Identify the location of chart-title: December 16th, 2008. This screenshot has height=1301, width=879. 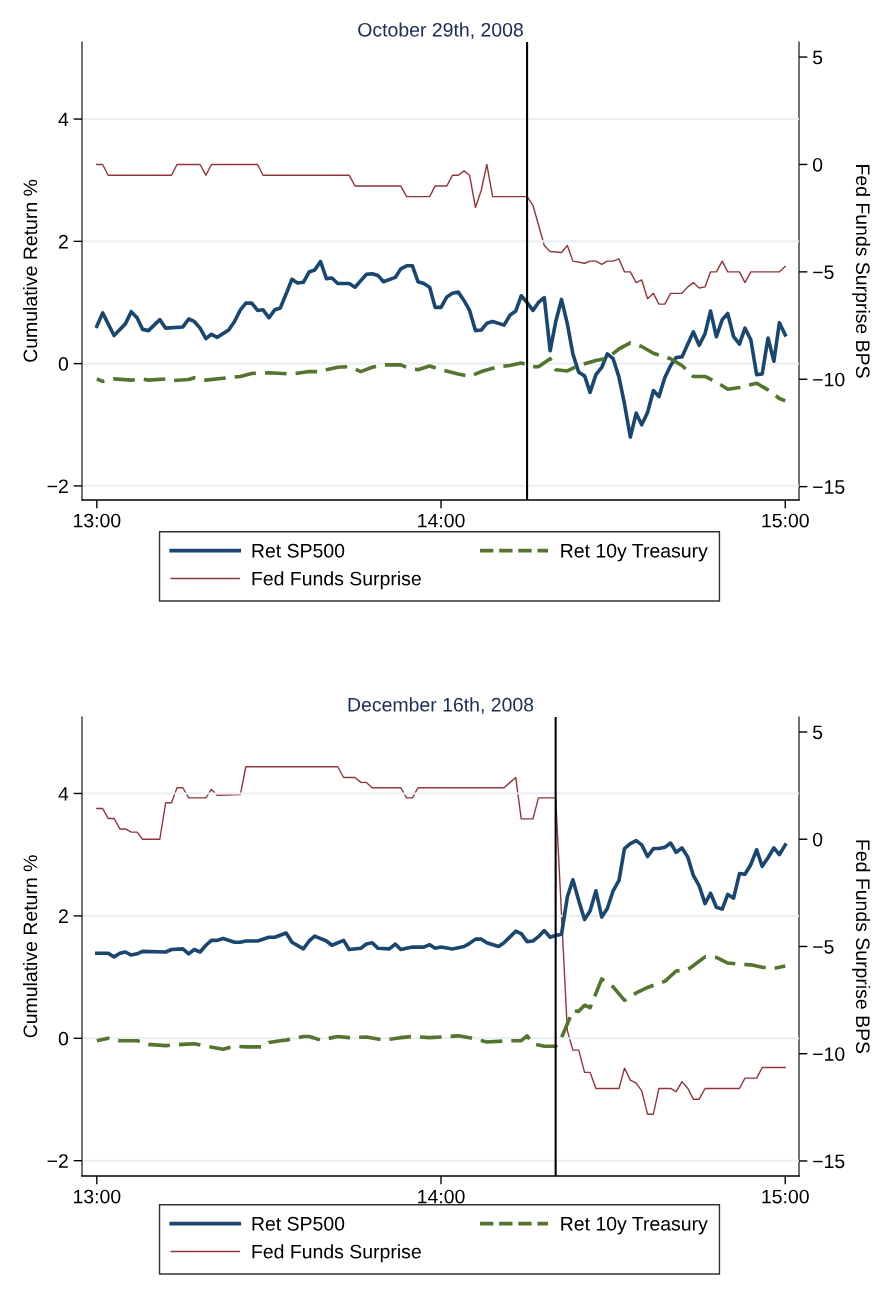
(441, 705).